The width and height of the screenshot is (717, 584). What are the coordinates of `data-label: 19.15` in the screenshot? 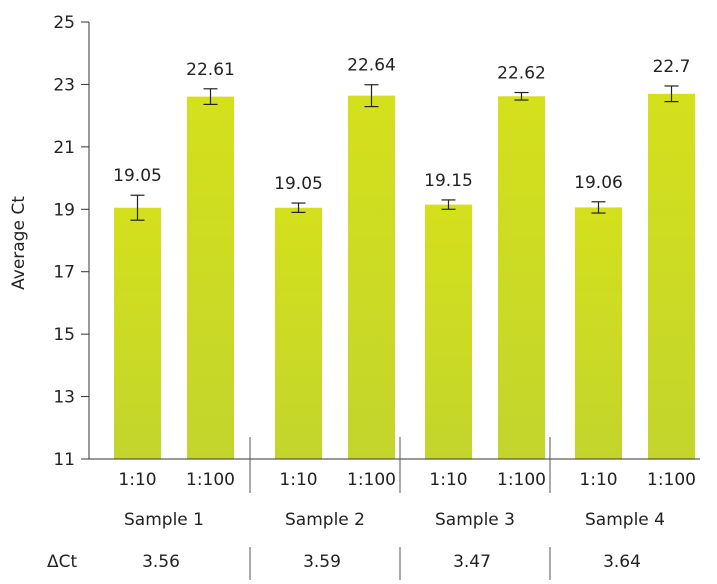 It's located at (448, 181).